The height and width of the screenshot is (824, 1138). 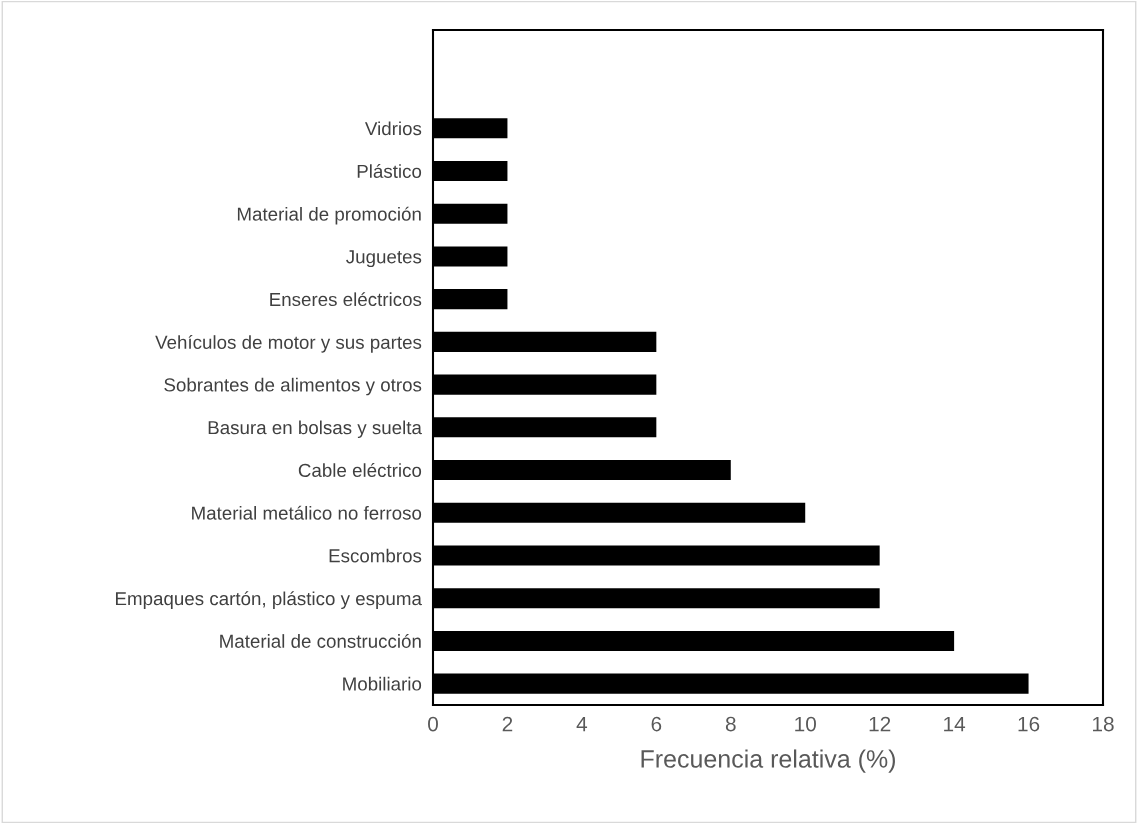 What do you see at coordinates (582, 724) in the screenshot?
I see `x-tick-label: 4` at bounding box center [582, 724].